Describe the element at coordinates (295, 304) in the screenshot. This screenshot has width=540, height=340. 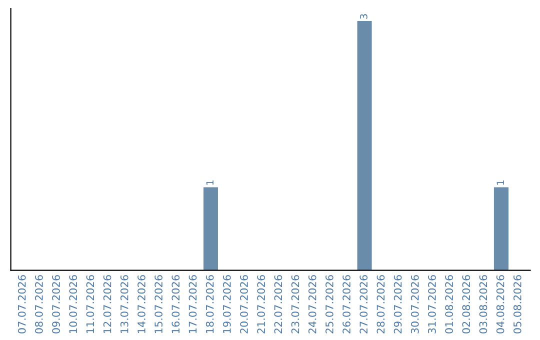
I see `x-tick-label: 23.07.2026` at that location.